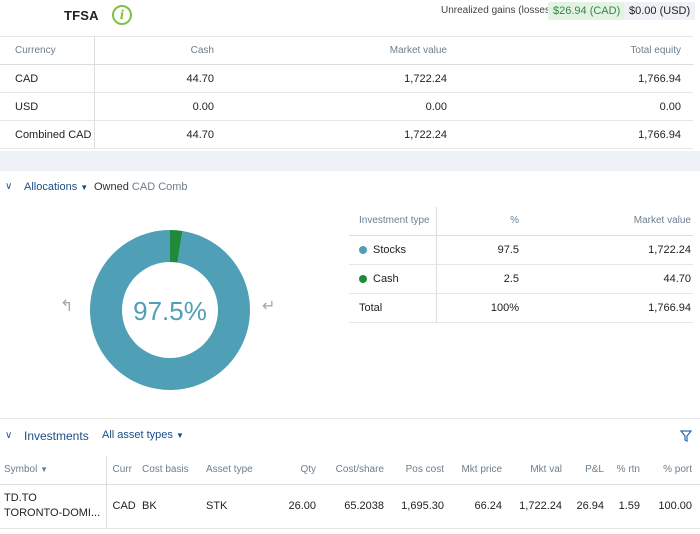  I want to click on col-port: % port, so click(670, 470).